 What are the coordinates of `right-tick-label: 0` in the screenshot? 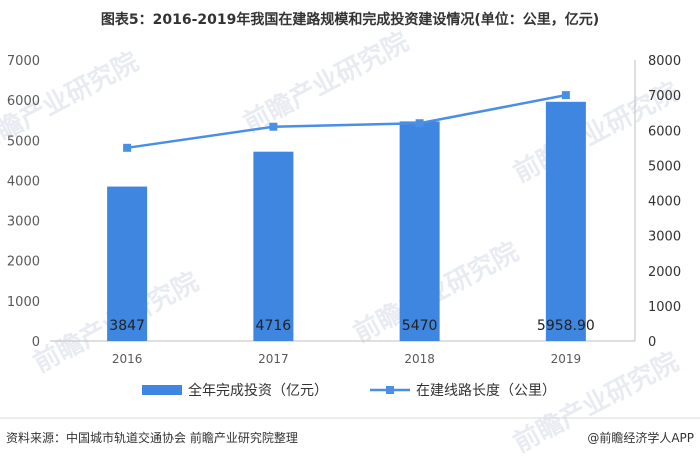 It's located at (652, 342).